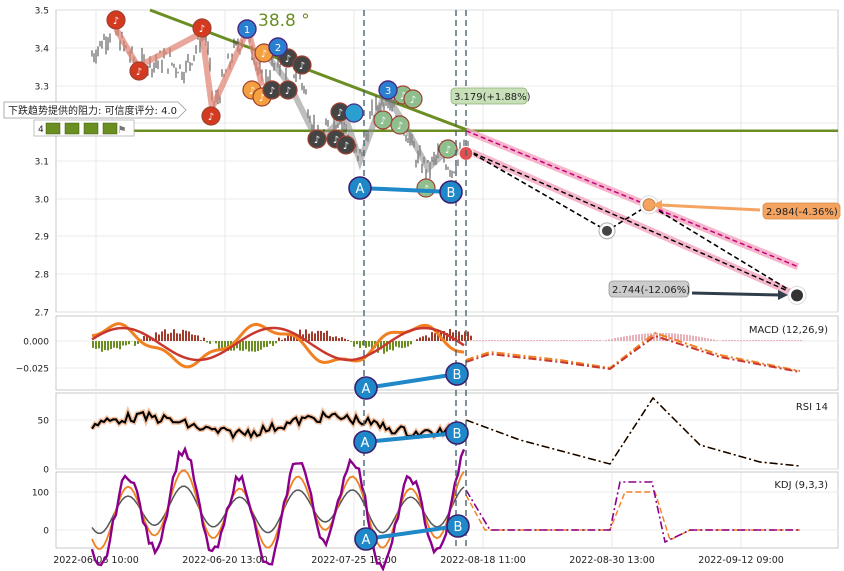 Image resolution: width=844 pixels, height=571 pixels. What do you see at coordinates (741, 560) in the screenshot?
I see `x-tick-label: 2022-09-12 09:00` at bounding box center [741, 560].